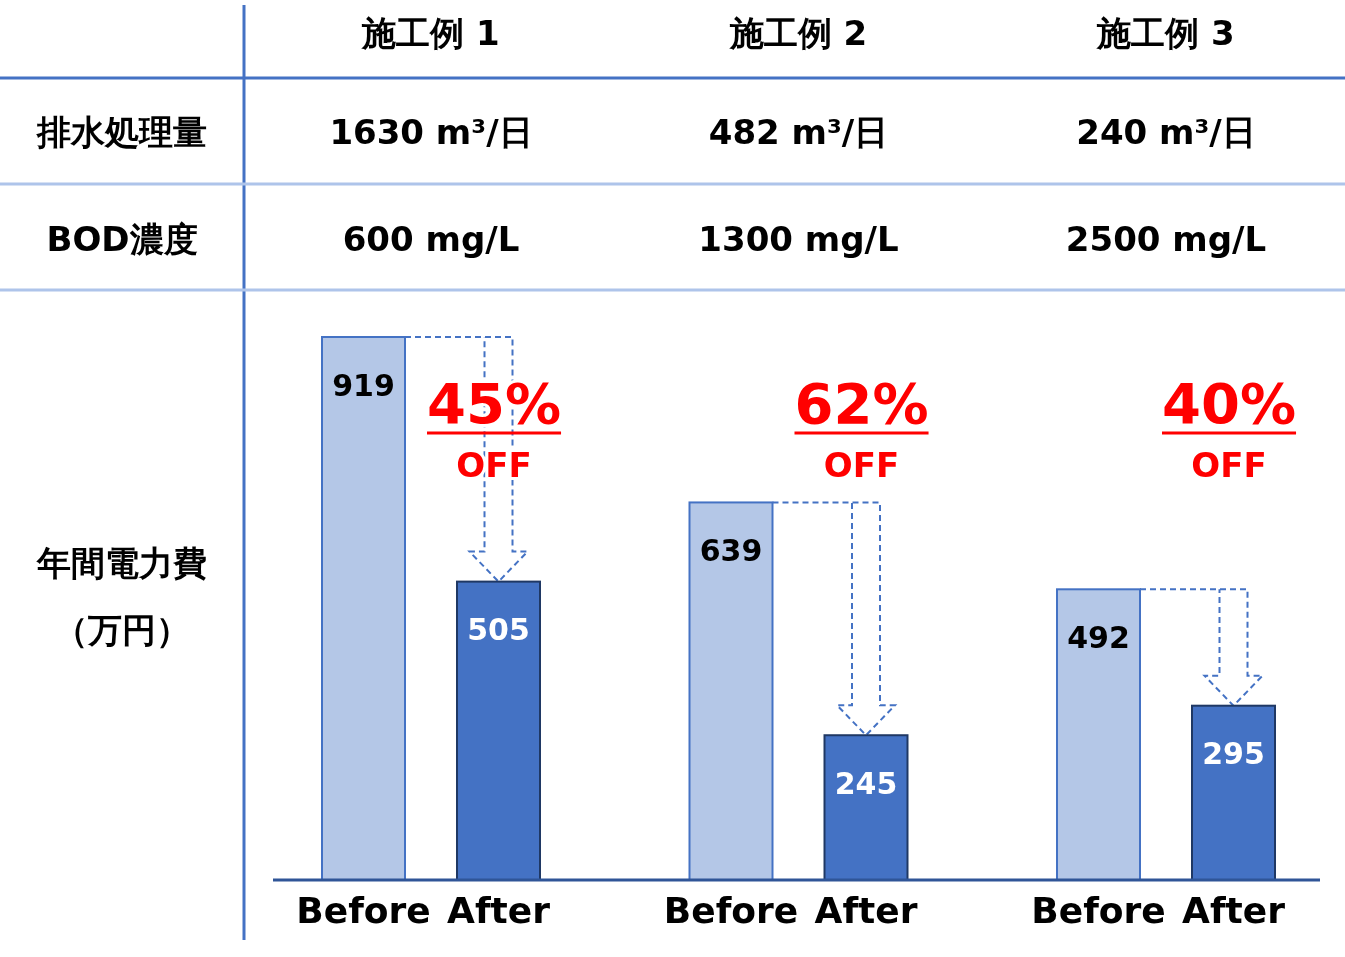 The height and width of the screenshot is (957, 1345). What do you see at coordinates (866, 783) in the screenshot?
I see `data-label: 245` at bounding box center [866, 783].